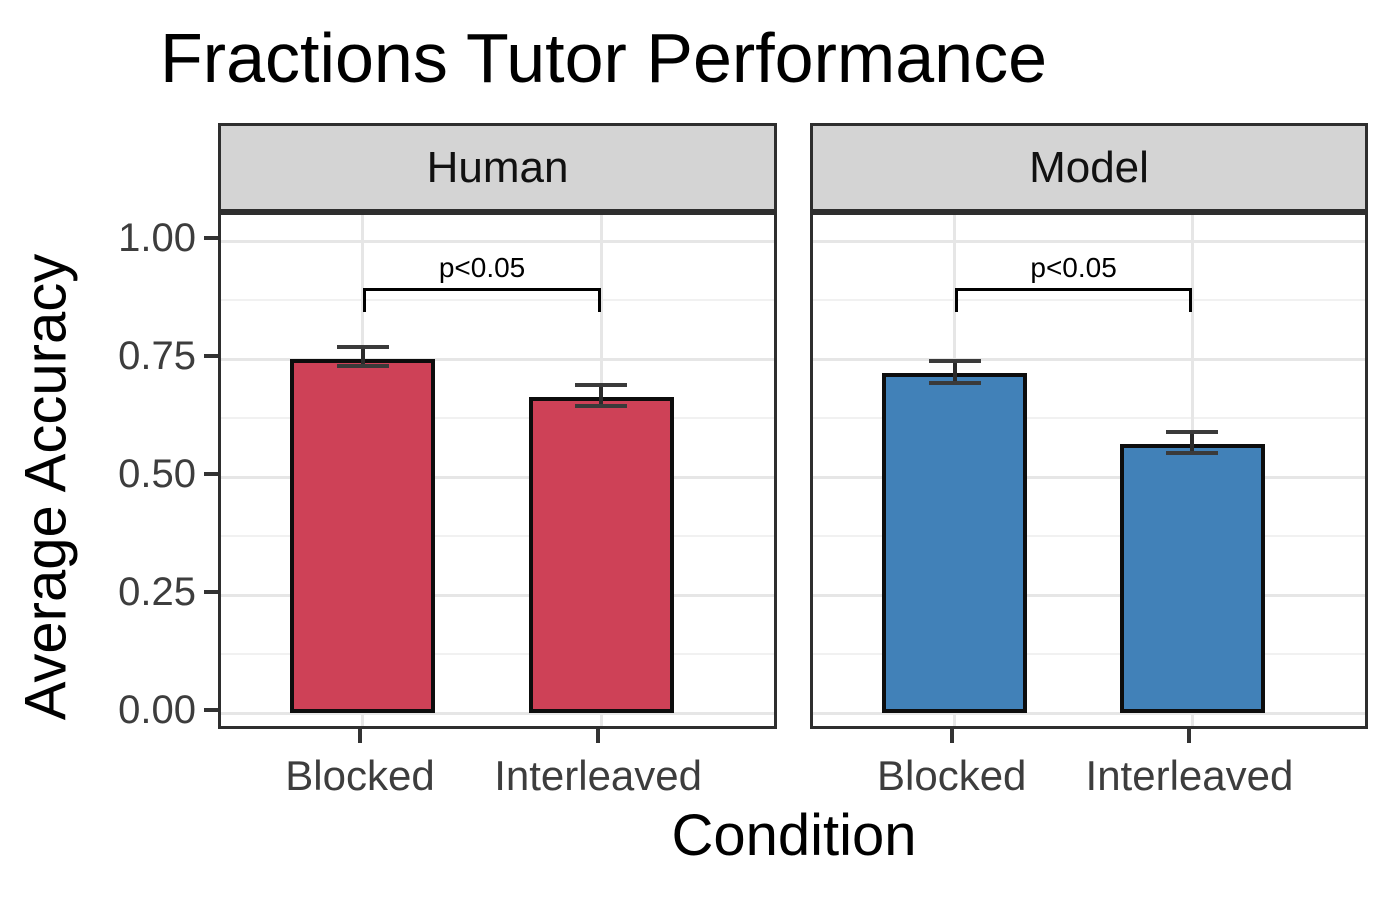 Image resolution: width=1400 pixels, height=900 pixels. What do you see at coordinates (157, 474) in the screenshot?
I see `y-tick-label-0.50: 0.50` at bounding box center [157, 474].